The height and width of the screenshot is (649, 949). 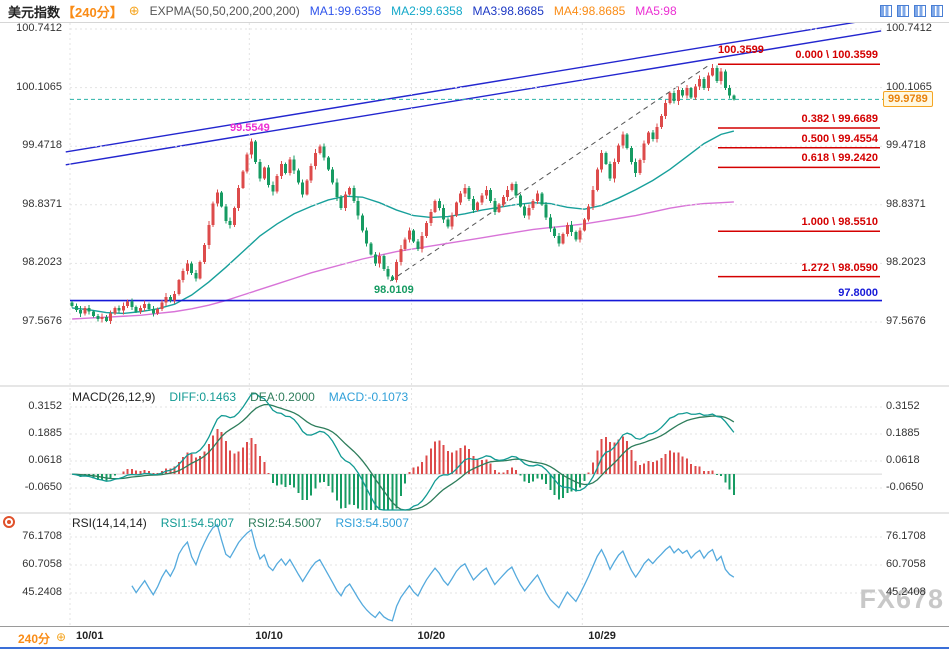 What do you see at coordinates (368, 397) in the screenshot?
I see `macd-hist-value: MACD:-0.1073` at bounding box center [368, 397].